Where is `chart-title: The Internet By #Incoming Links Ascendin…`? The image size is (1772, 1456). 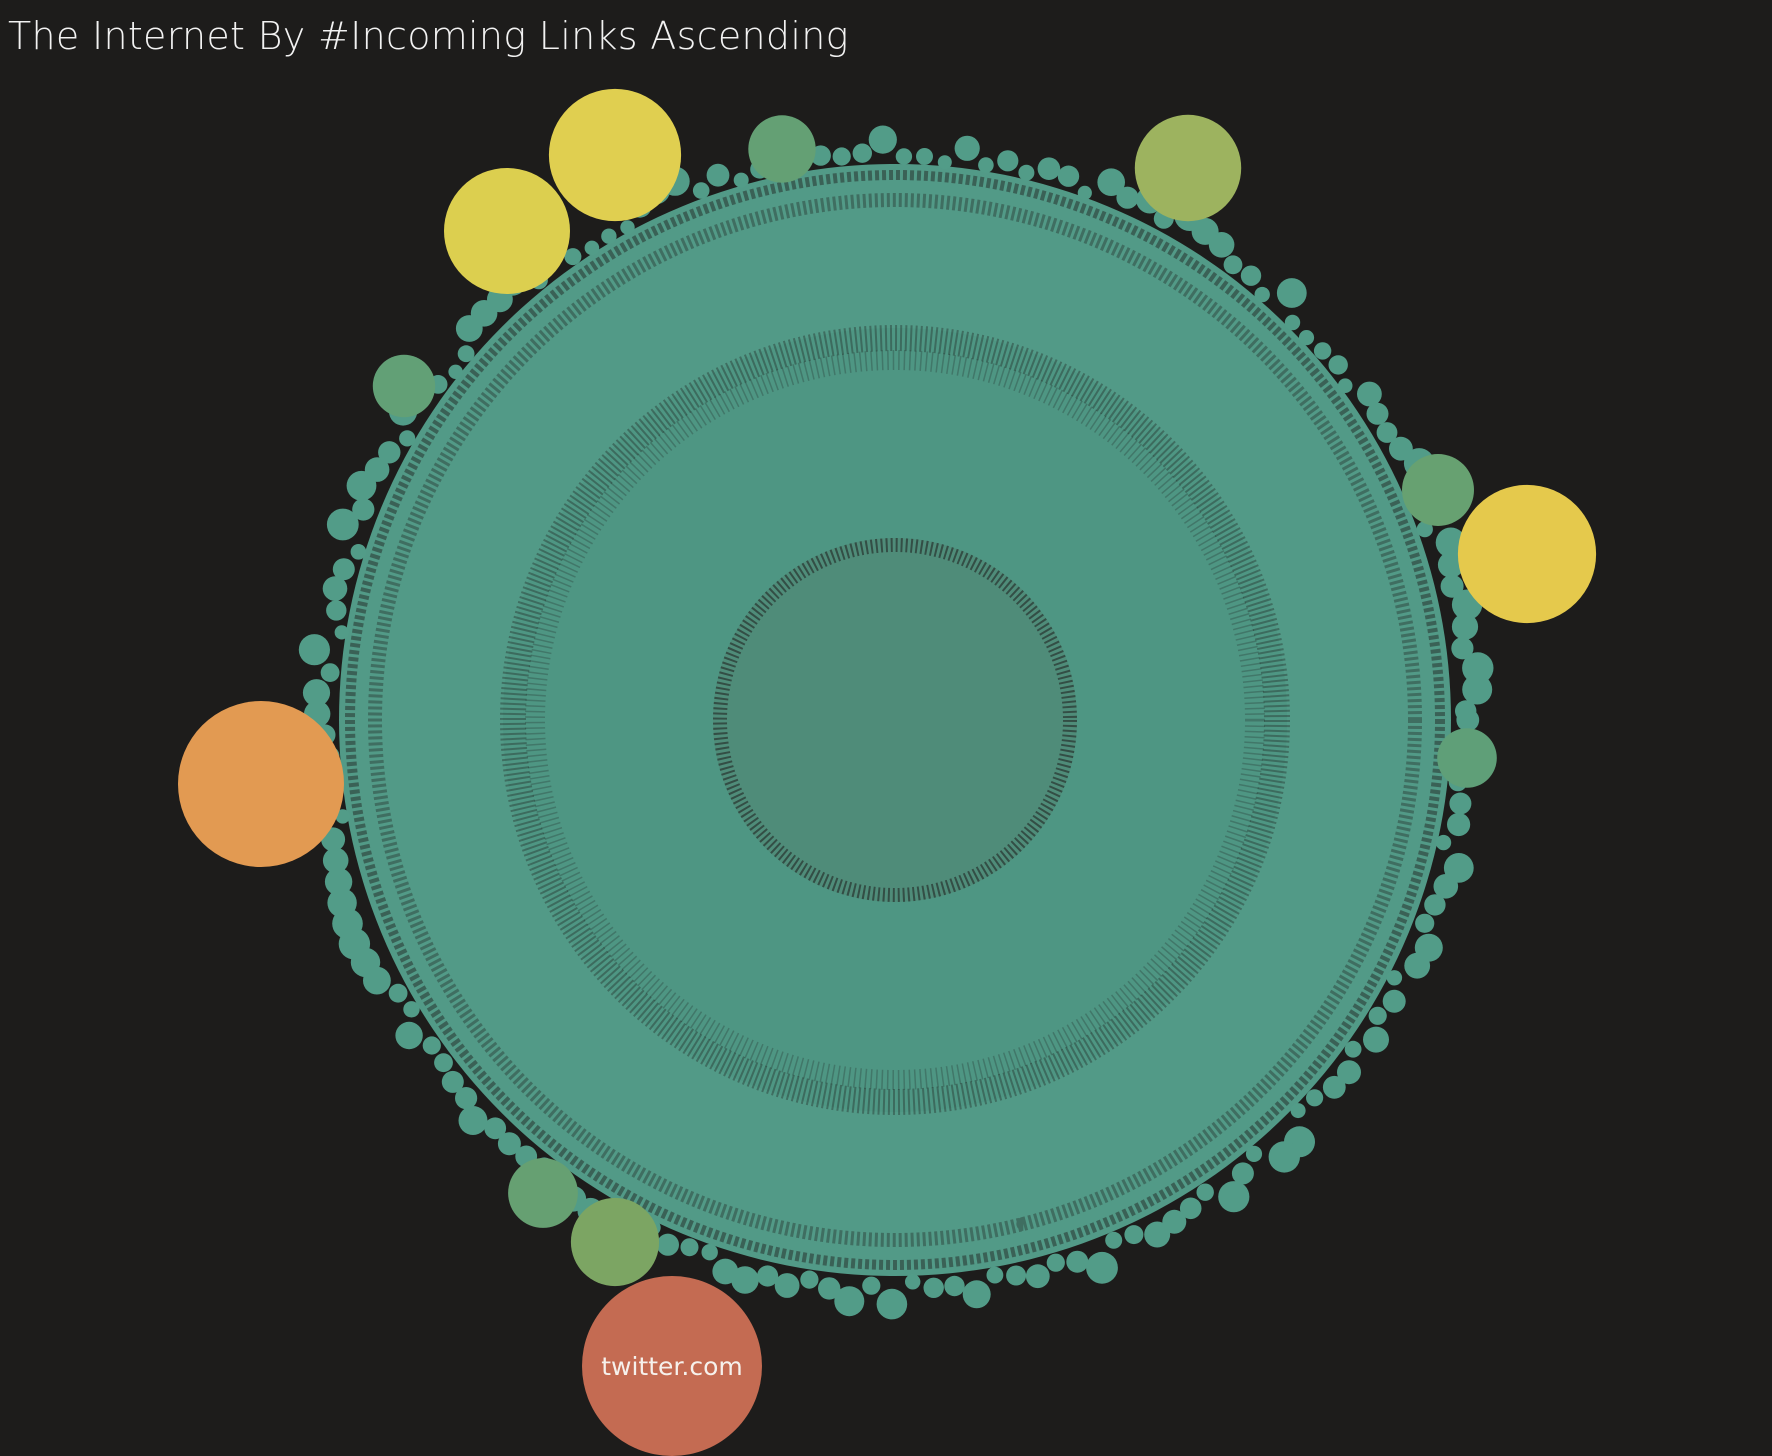
chart-title: The Internet By #Incoming Links Ascendin… is located at coordinates (428, 36).